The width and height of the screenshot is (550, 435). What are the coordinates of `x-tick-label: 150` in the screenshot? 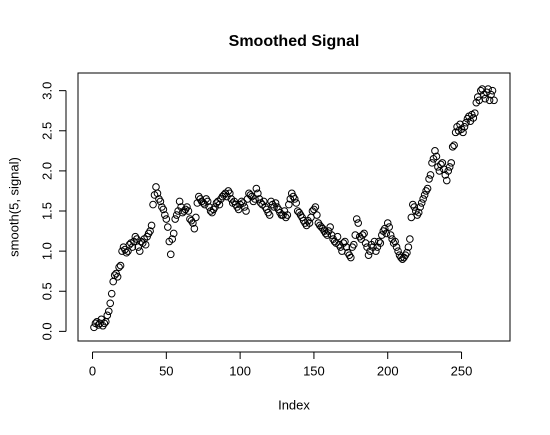 It's located at (314, 370).